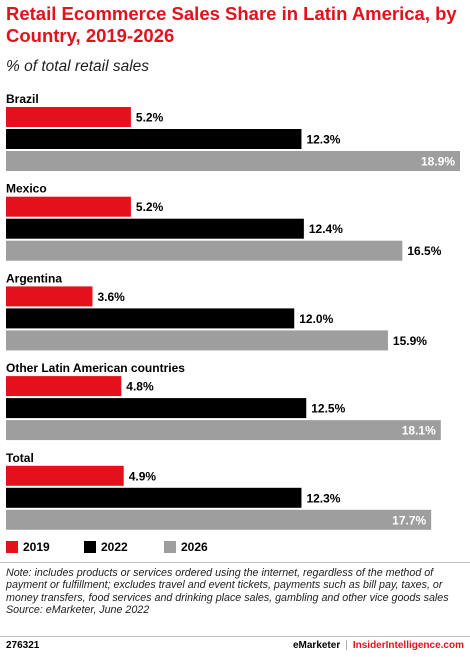 This screenshot has width=470, height=657. I want to click on bar-argentina-2026, so click(197, 340).